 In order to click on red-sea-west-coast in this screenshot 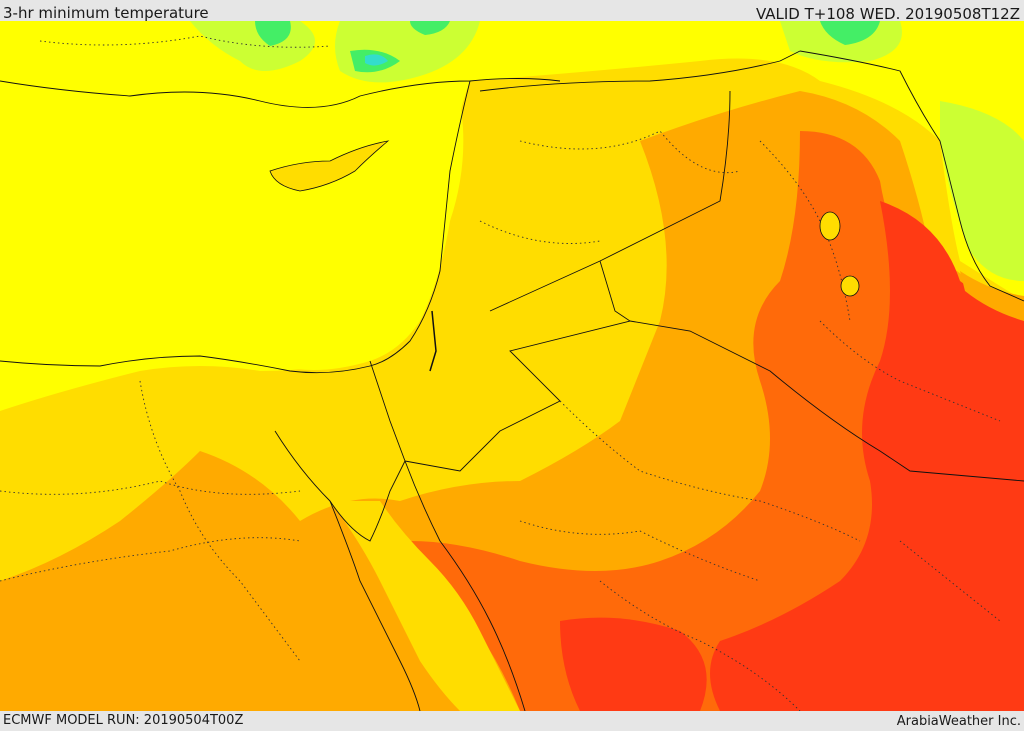, I will do `click(375, 605)`.